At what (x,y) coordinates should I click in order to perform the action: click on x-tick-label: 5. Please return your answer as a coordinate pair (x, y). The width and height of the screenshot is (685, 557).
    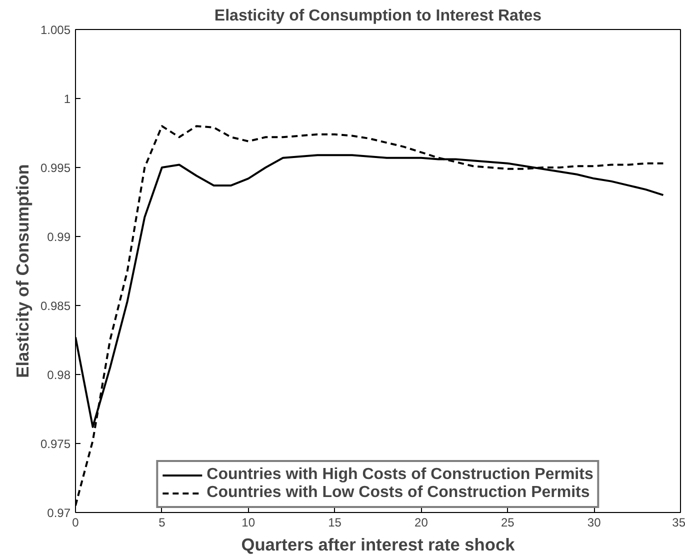
    Looking at the image, I should click on (162, 523).